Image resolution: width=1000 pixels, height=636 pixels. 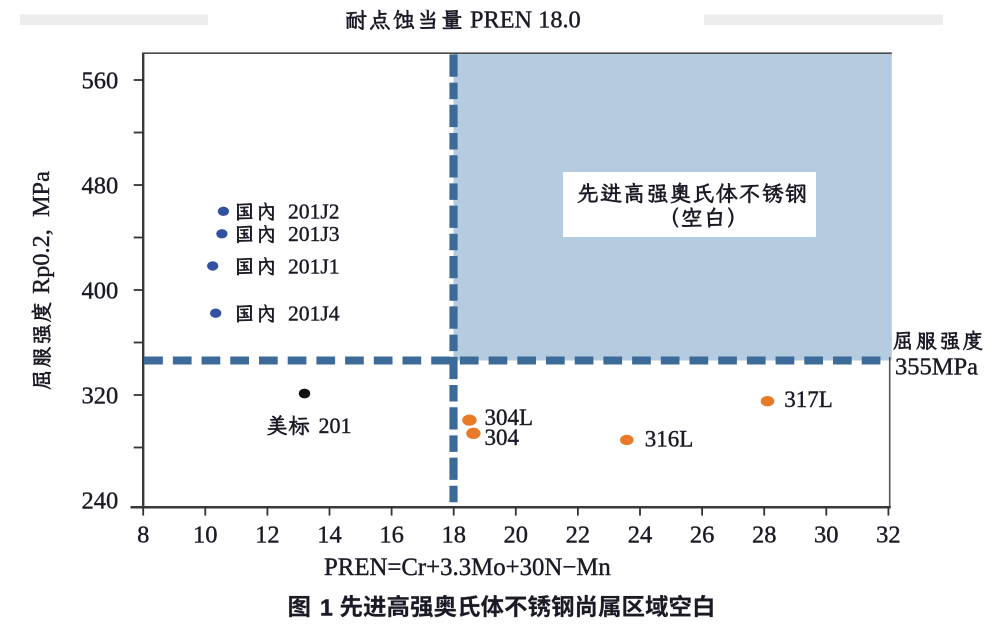 What do you see at coordinates (509, 417) in the screenshot?
I see `svg-text: 304L` at bounding box center [509, 417].